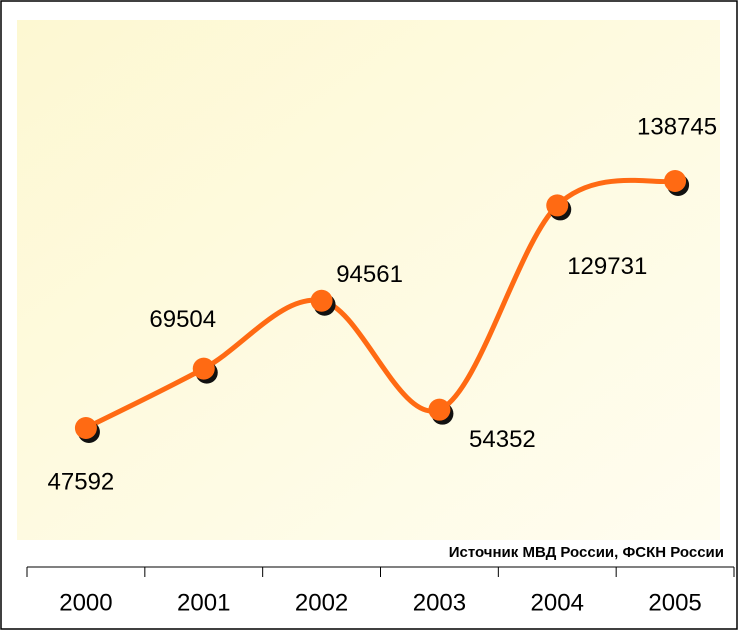  What do you see at coordinates (85, 602) in the screenshot?
I see `x-tick-label: 2000` at bounding box center [85, 602].